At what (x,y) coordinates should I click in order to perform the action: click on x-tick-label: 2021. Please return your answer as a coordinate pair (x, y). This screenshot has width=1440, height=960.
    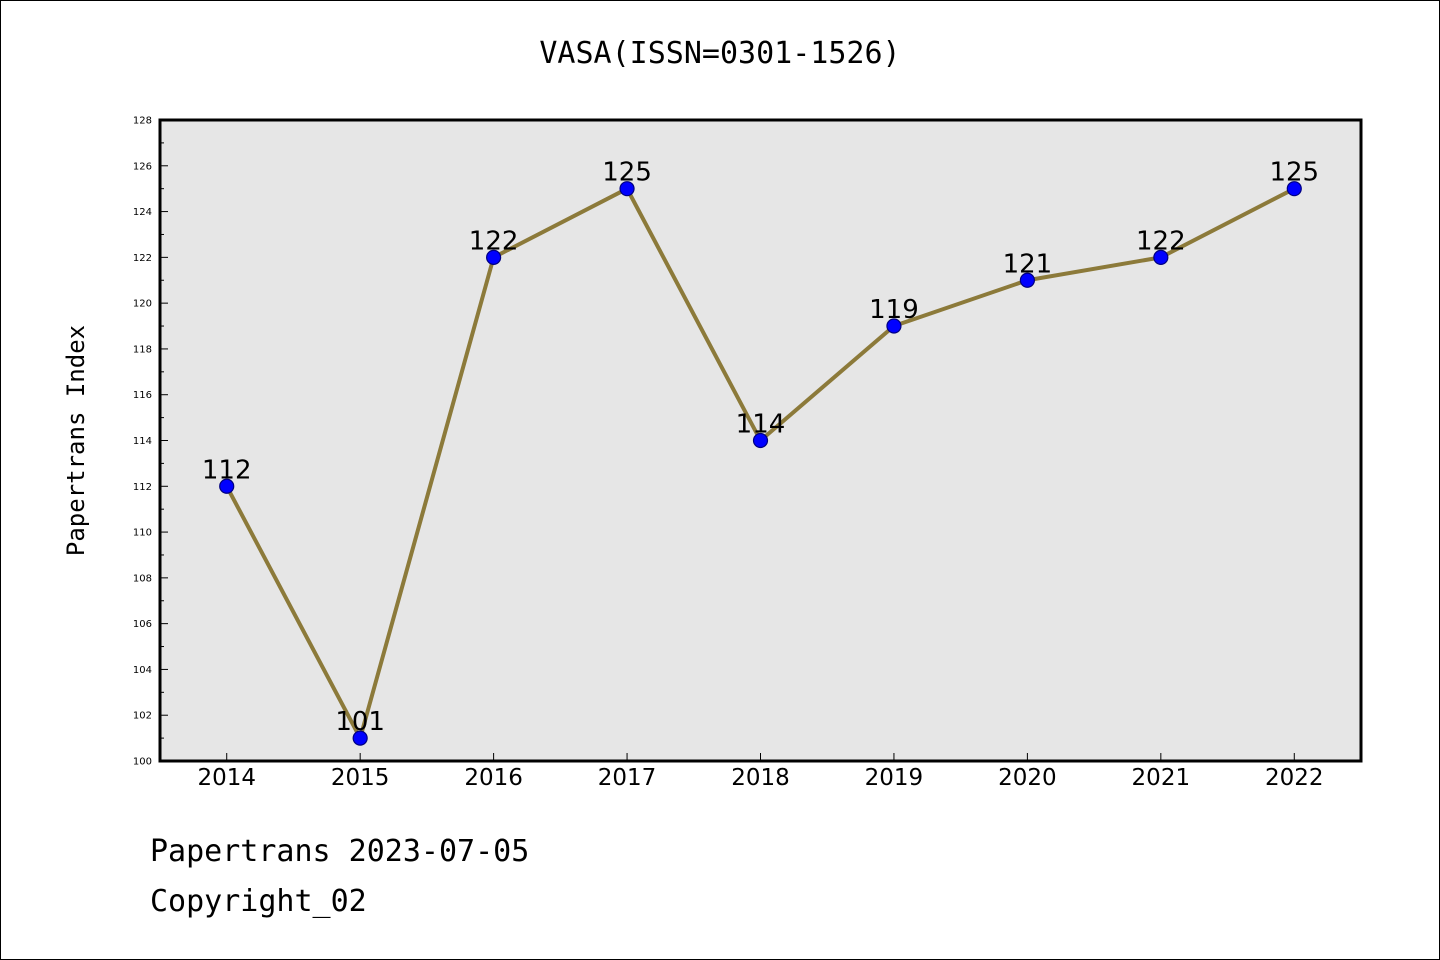
    Looking at the image, I should click on (1161, 778).